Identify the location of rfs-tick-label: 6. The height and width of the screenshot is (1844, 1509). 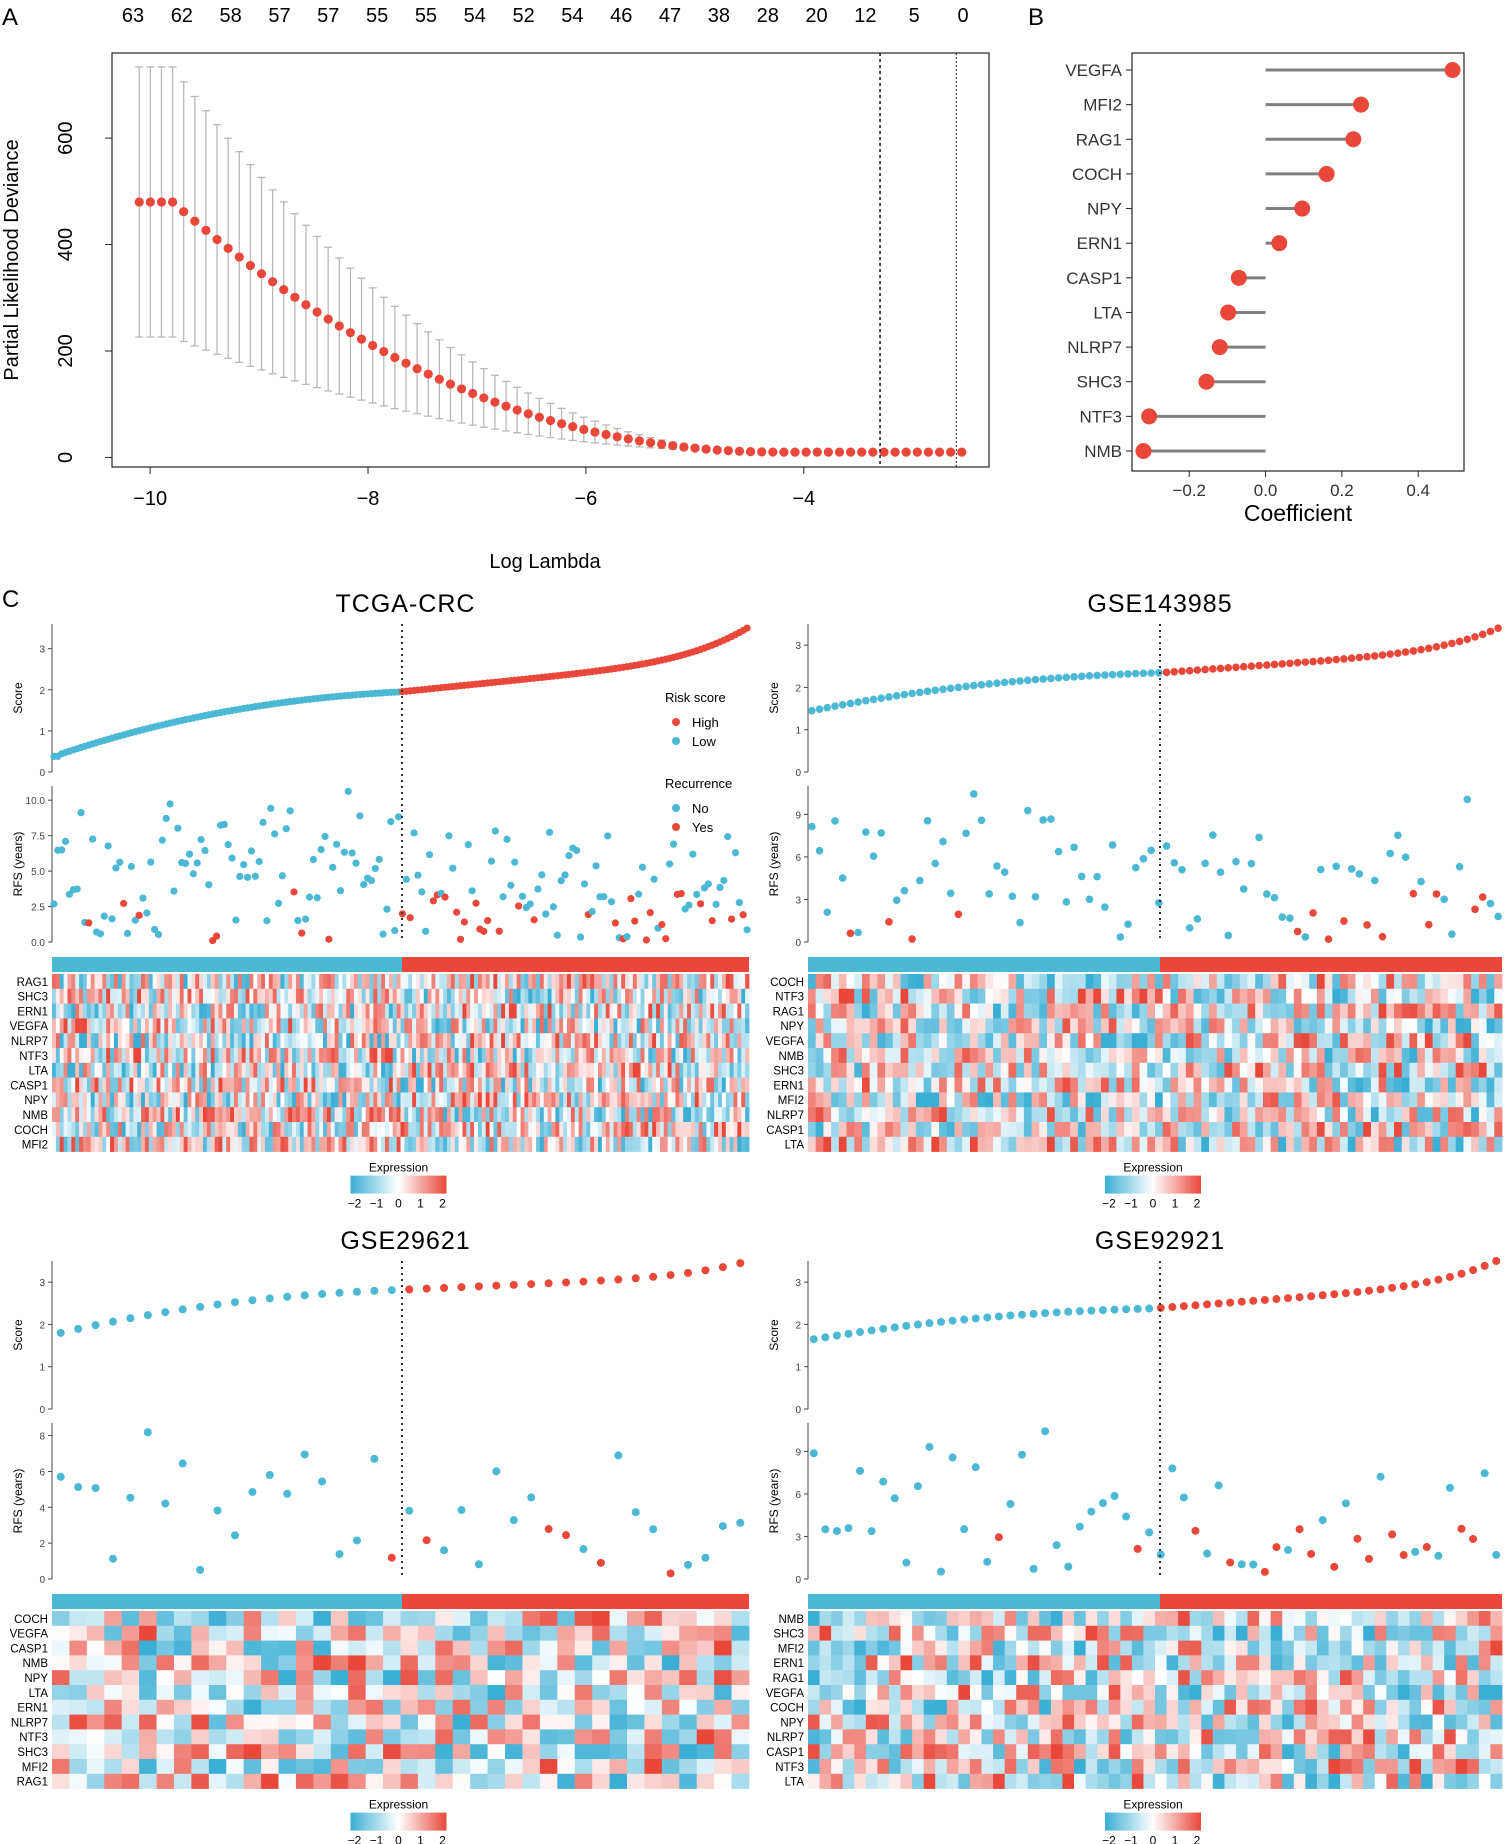
(798, 858).